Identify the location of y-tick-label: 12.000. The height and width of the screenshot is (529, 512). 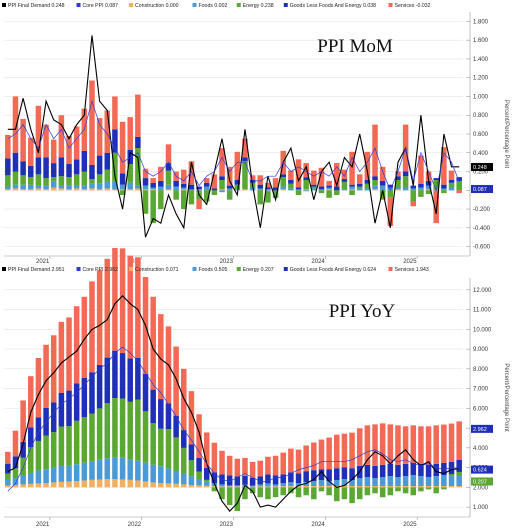
(482, 291).